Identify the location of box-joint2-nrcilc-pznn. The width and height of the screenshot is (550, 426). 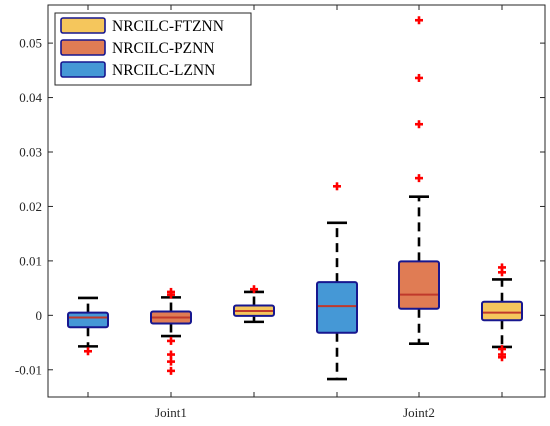
(419, 180).